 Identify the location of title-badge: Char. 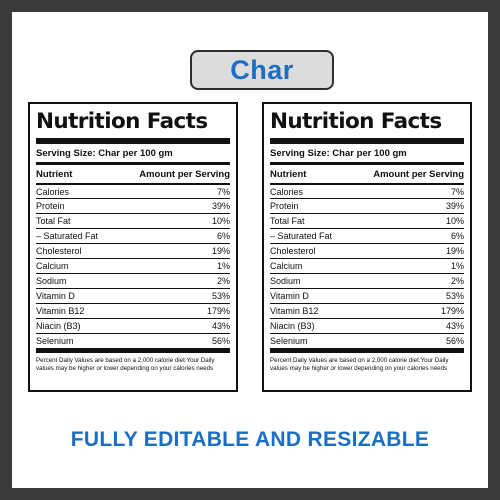
(262, 70).